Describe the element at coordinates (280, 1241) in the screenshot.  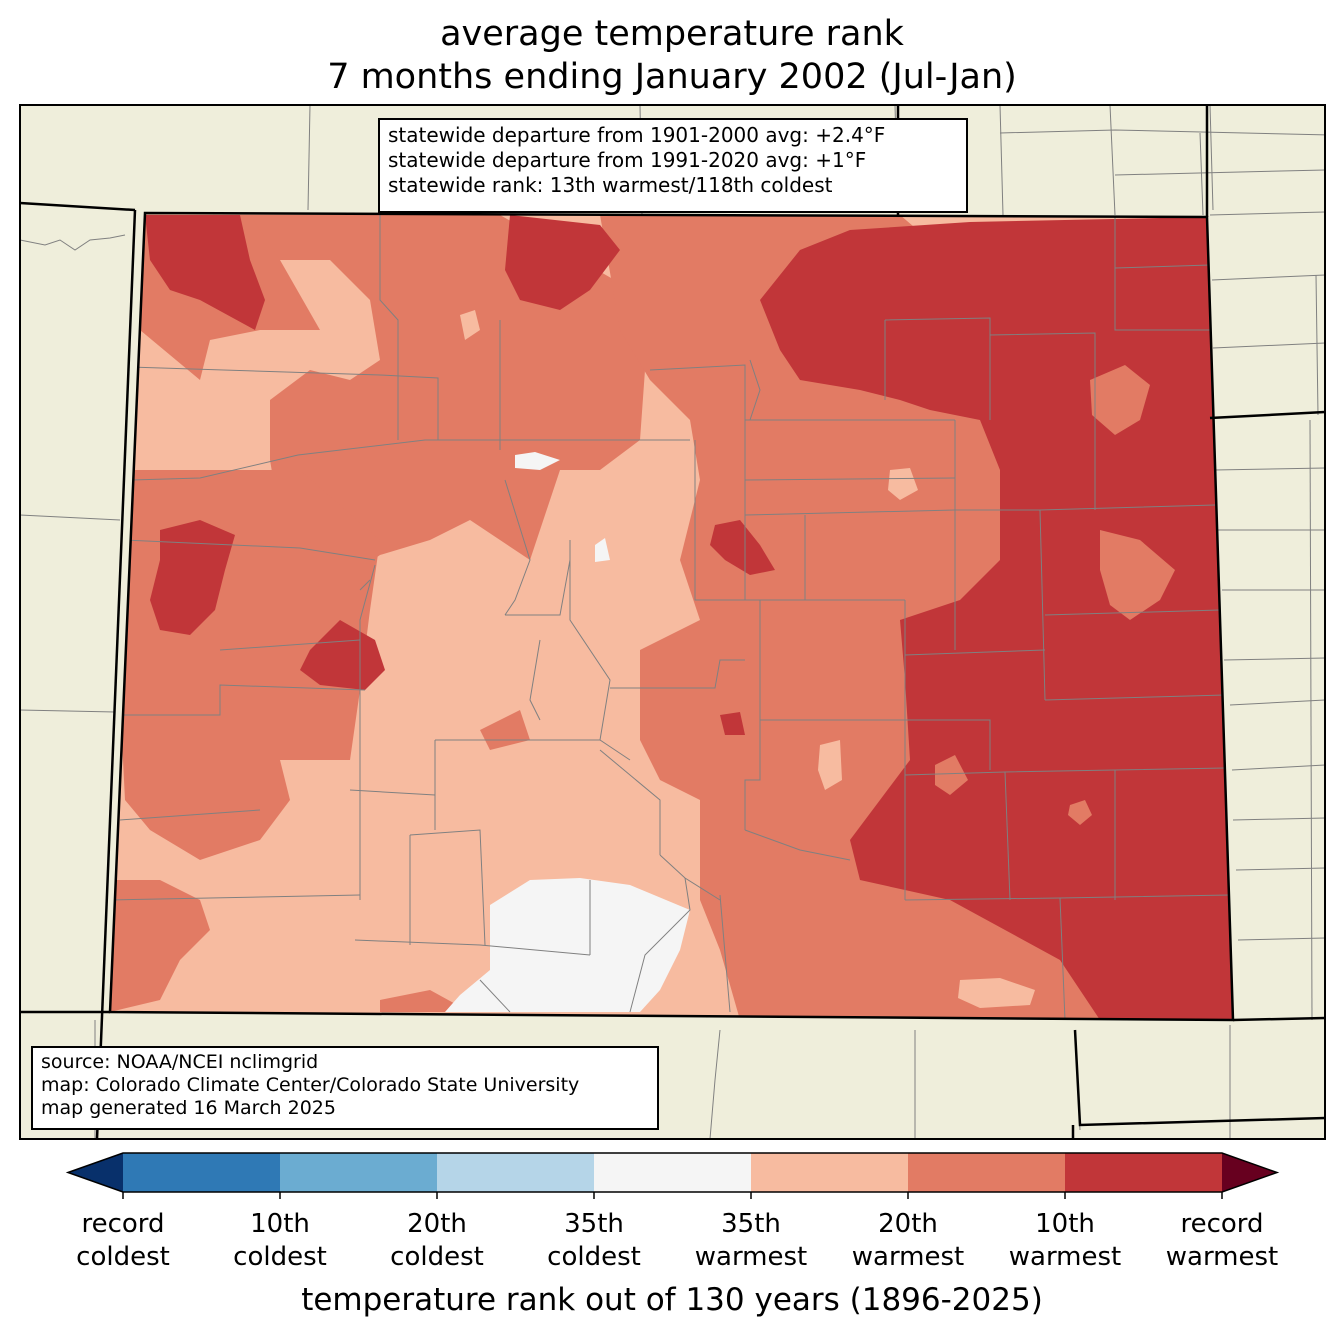
I see `colorbar-tick-label: 10th coldest` at that location.